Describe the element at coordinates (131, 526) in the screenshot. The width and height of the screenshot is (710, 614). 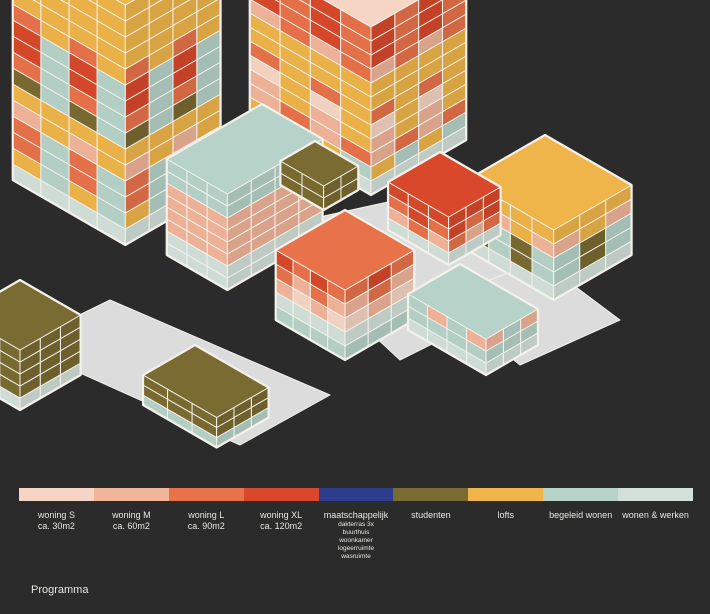
I see `legend-sublabel: ca. 60m2` at that location.